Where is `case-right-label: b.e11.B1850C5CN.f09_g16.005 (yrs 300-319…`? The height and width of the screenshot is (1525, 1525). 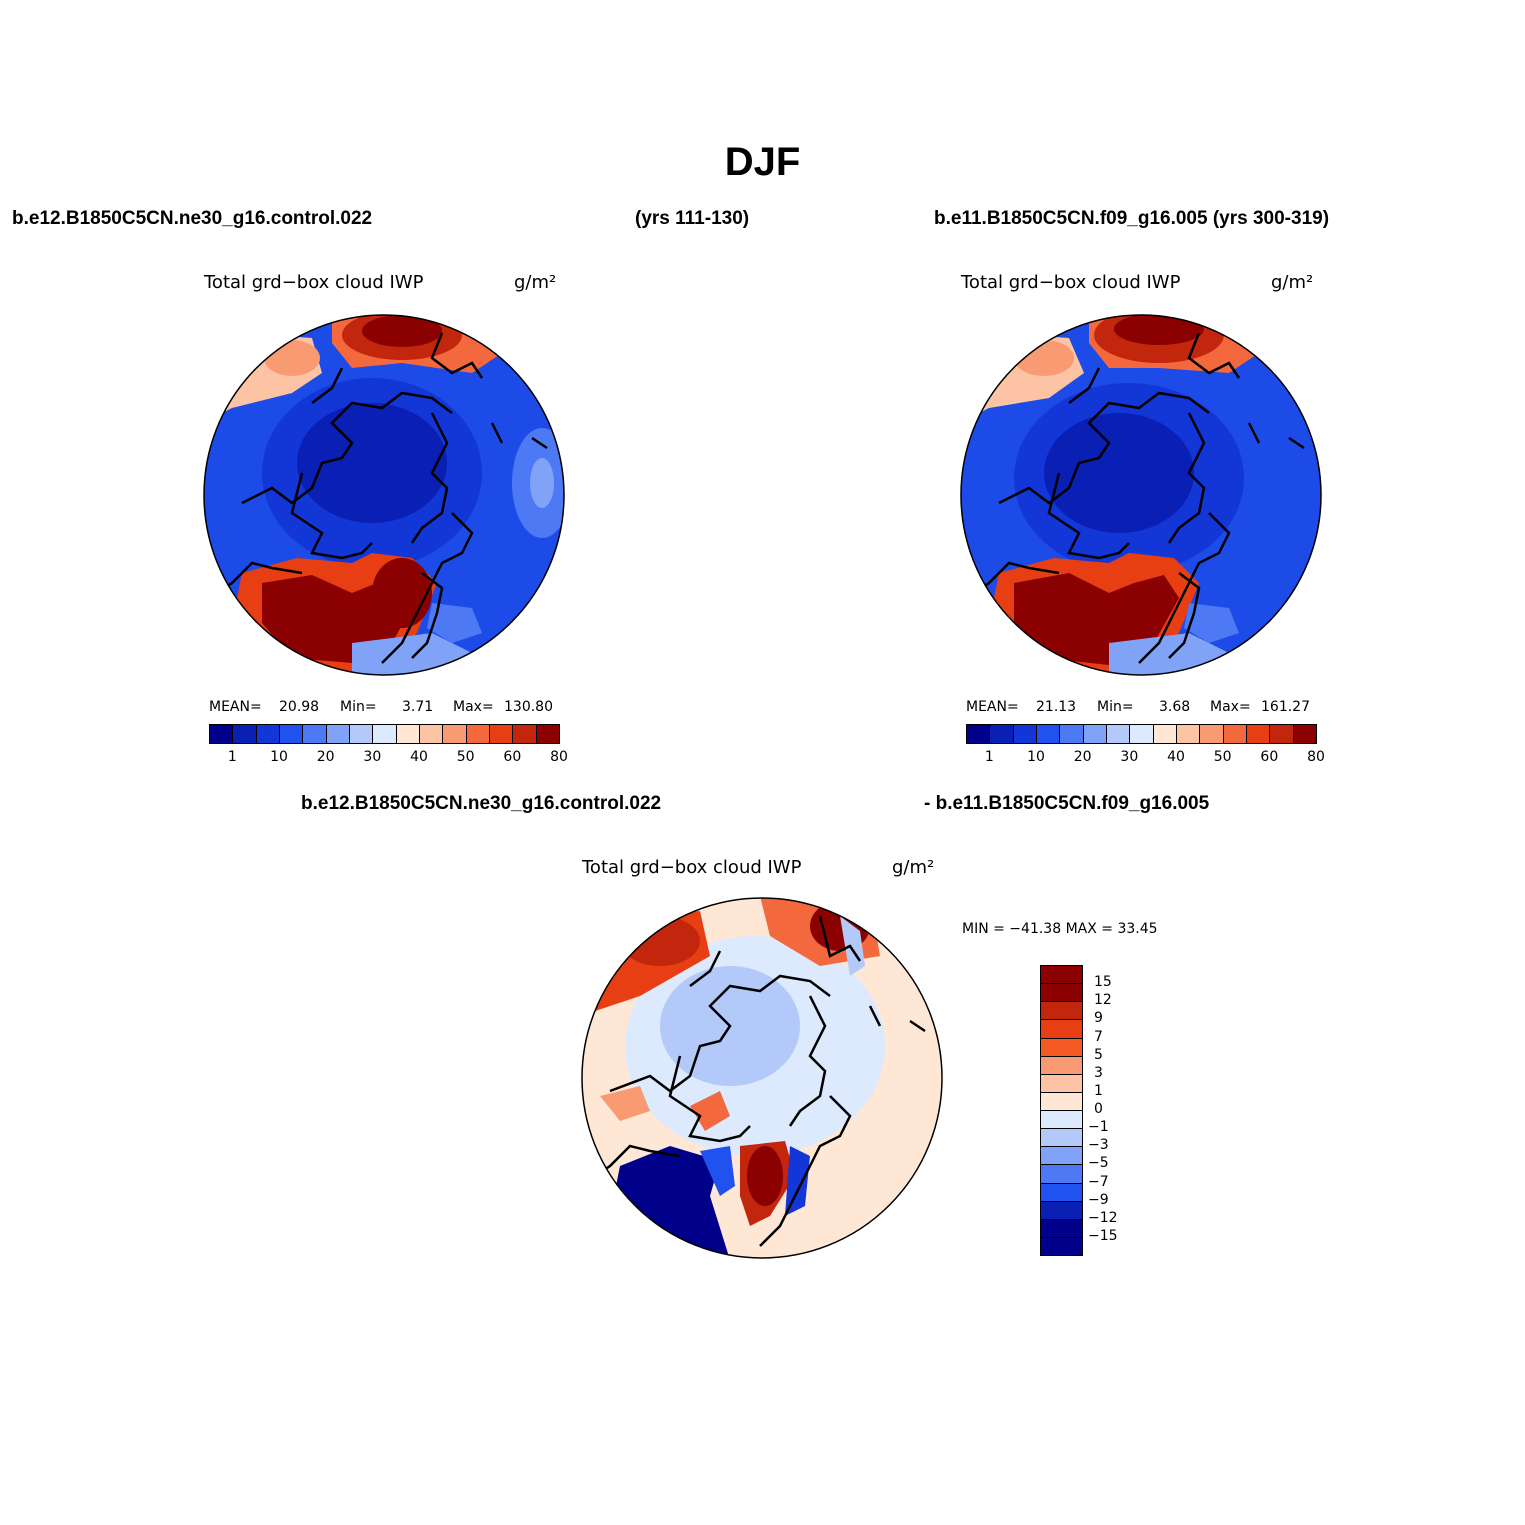
case-right-label: b.e11.B1850C5CN.f09_g16.005 (yrs 300-319… is located at coordinates (1132, 218).